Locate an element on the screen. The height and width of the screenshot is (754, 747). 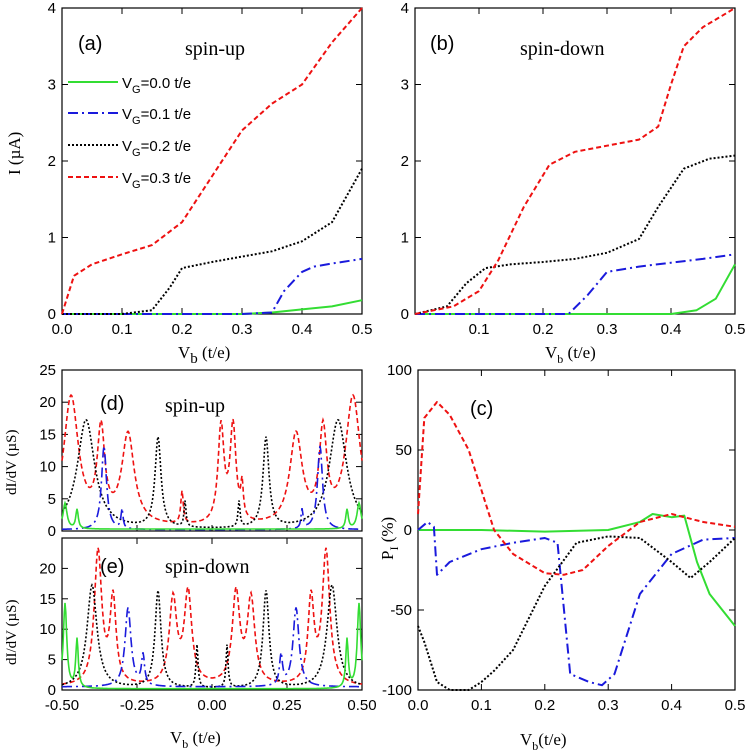
panel-c-xlabel: Vb(t/e) is located at coordinates (543, 741).